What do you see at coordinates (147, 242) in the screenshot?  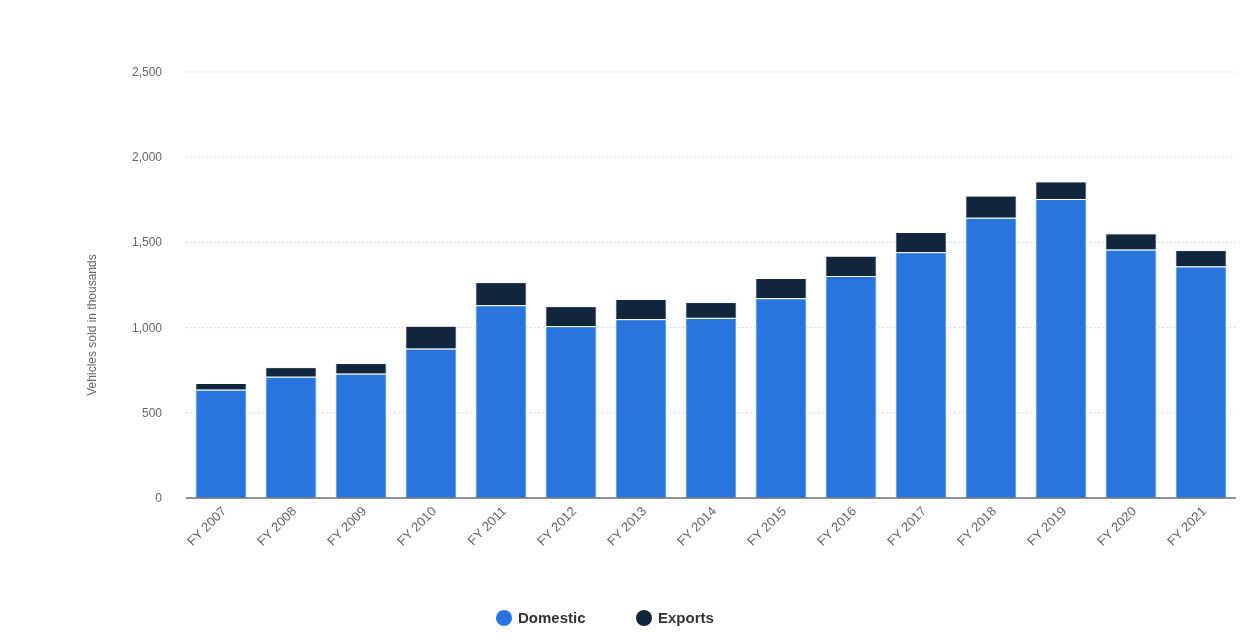 I see `y-tick-label: 1,500` at bounding box center [147, 242].